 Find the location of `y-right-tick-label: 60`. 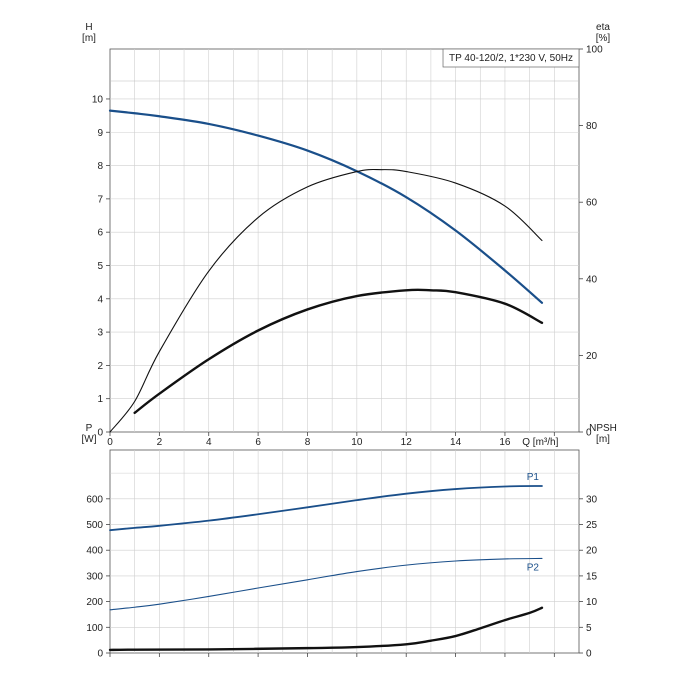

y-right-tick-label: 60 is located at coordinates (592, 203).